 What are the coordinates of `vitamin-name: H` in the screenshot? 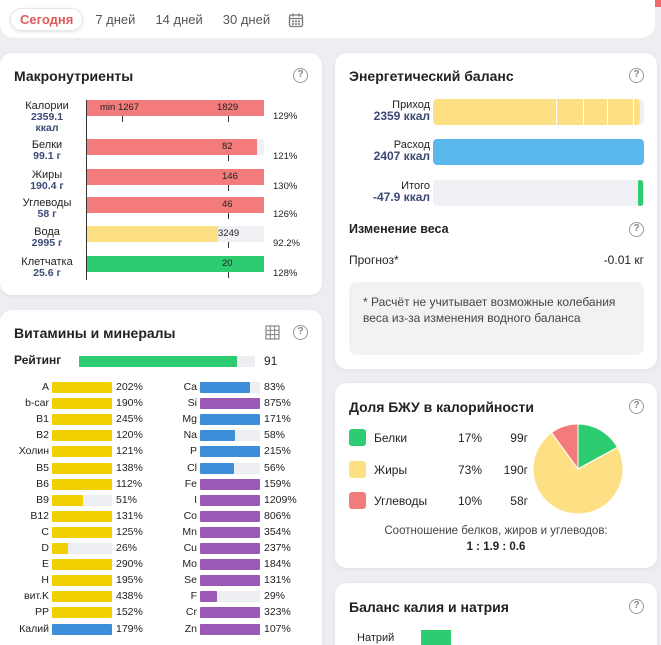 It's located at (45, 580).